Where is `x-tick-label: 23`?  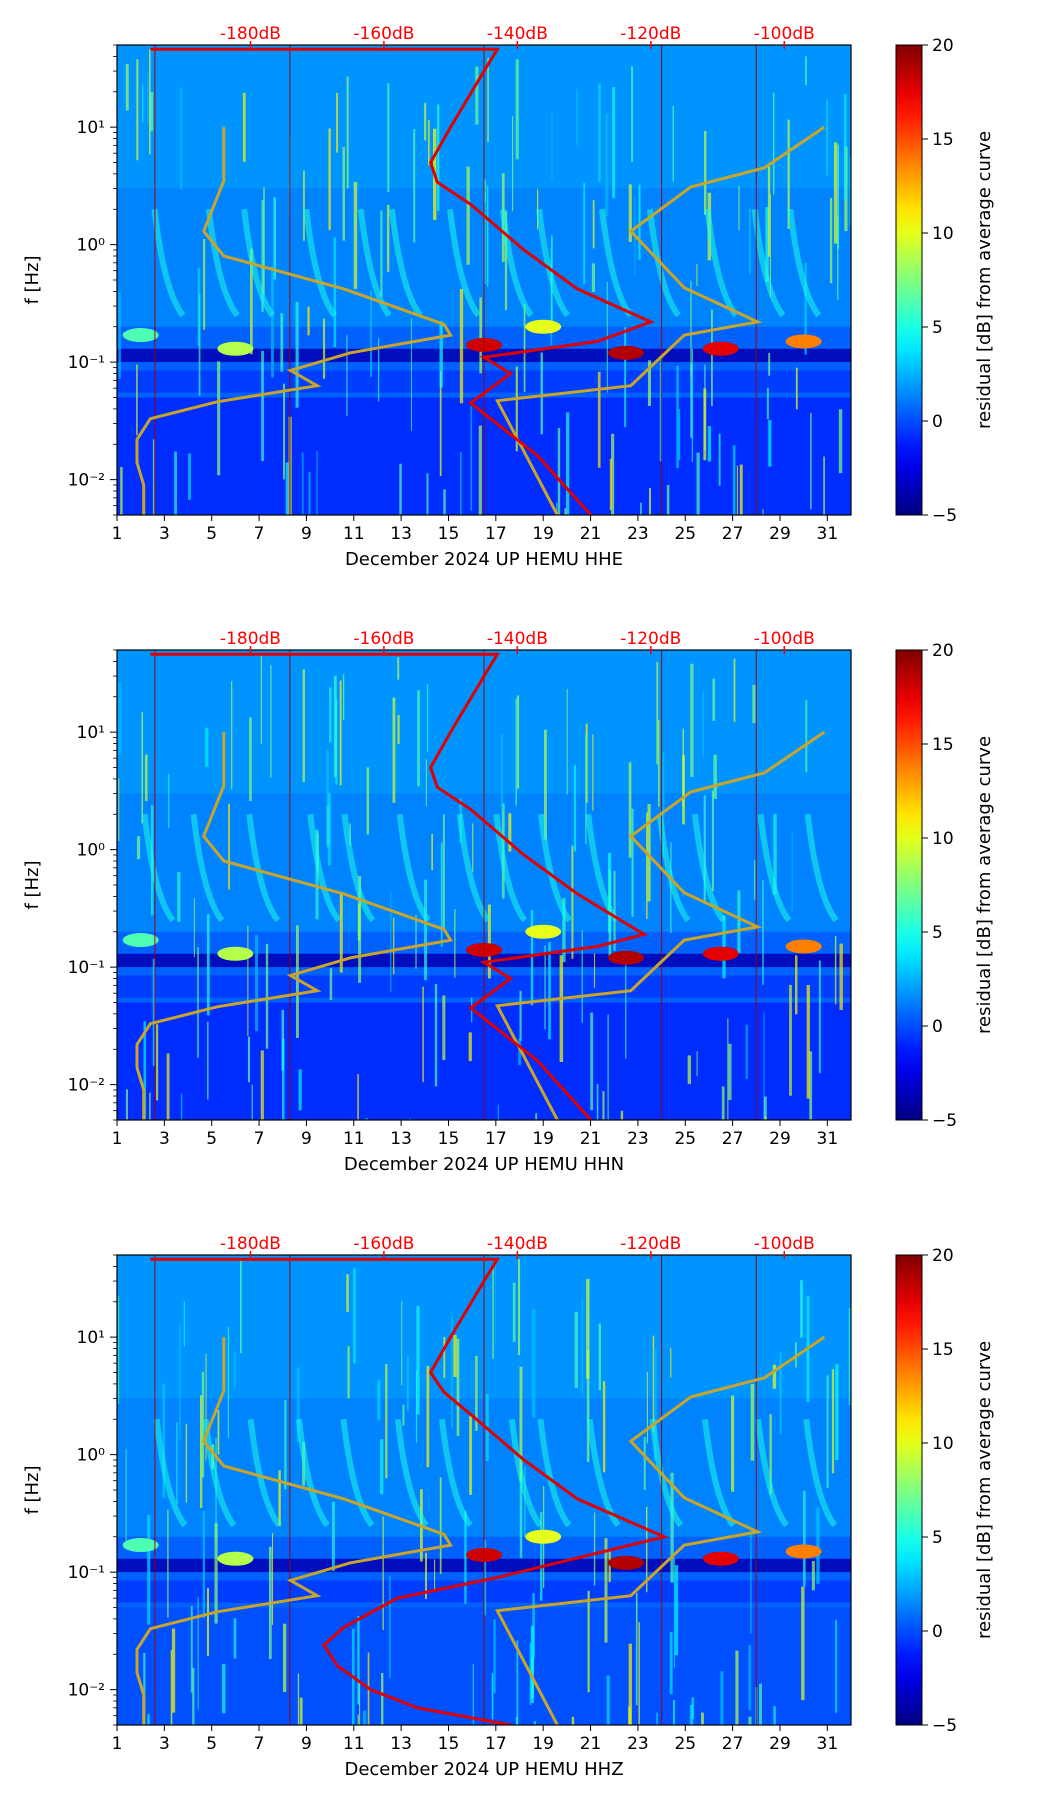
x-tick-label: 23 is located at coordinates (638, 1139).